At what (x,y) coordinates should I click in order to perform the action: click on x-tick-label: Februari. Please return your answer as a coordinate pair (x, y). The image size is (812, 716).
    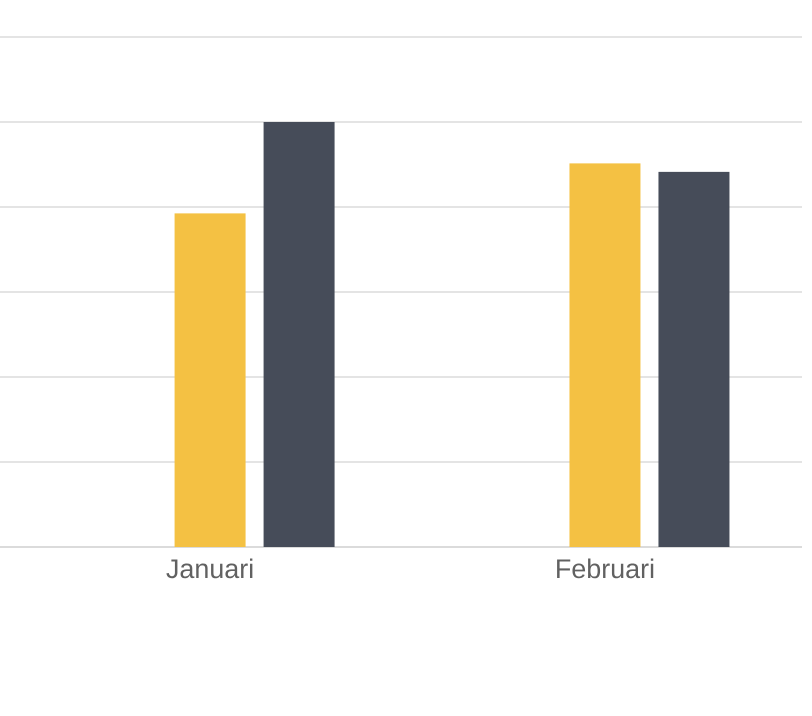
    Looking at the image, I should click on (605, 568).